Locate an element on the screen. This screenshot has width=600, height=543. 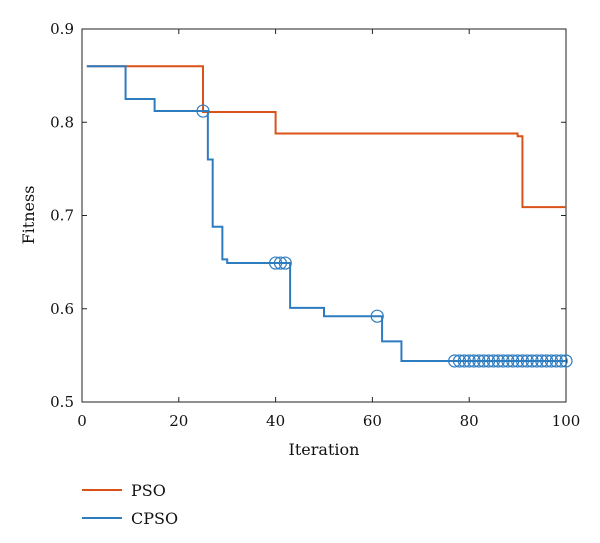
x-tick-label: 60 is located at coordinates (372, 421).